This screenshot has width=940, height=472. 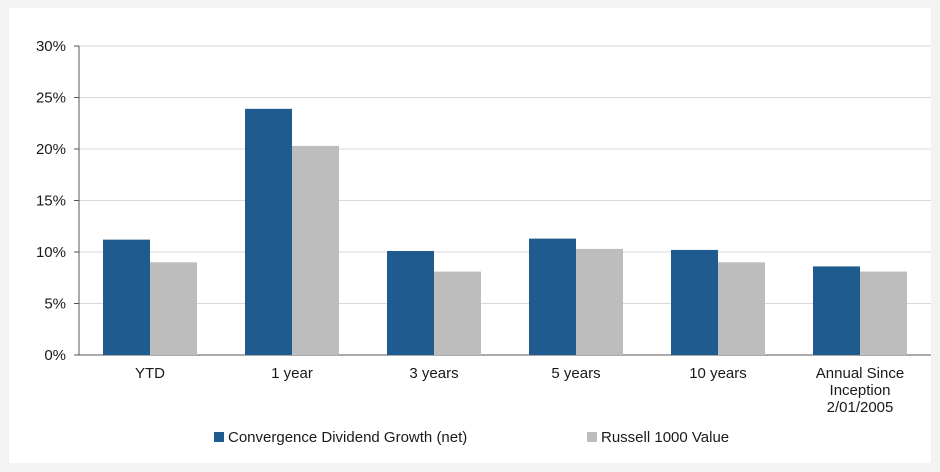 I want to click on legend-label: Convergence Dividend Growth (net), so click(x=347, y=437).